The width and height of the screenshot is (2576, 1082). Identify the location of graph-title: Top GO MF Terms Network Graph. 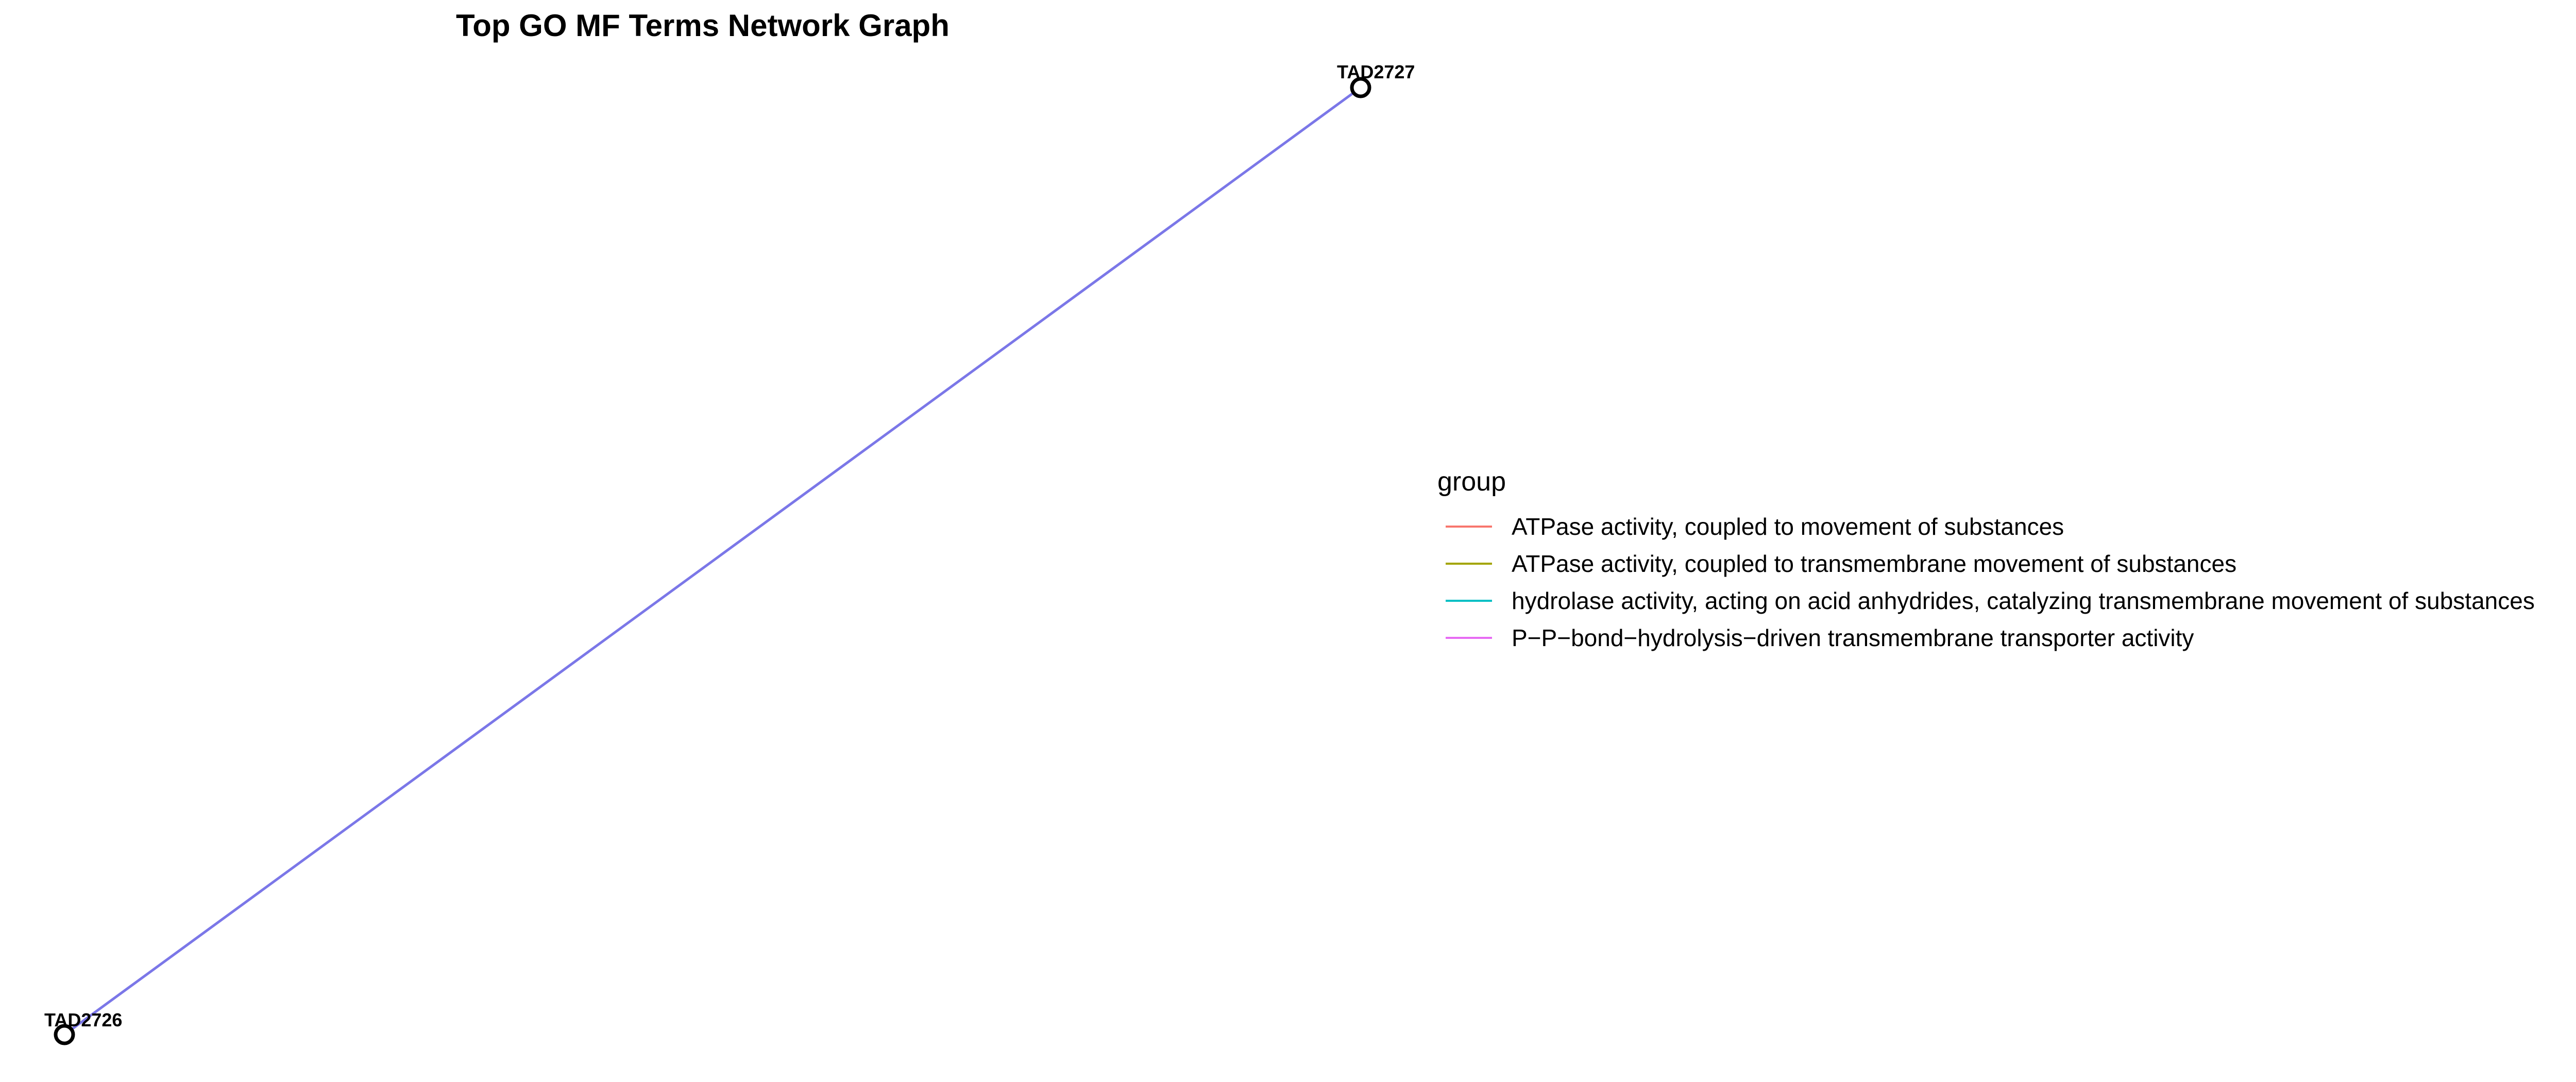
(703, 25).